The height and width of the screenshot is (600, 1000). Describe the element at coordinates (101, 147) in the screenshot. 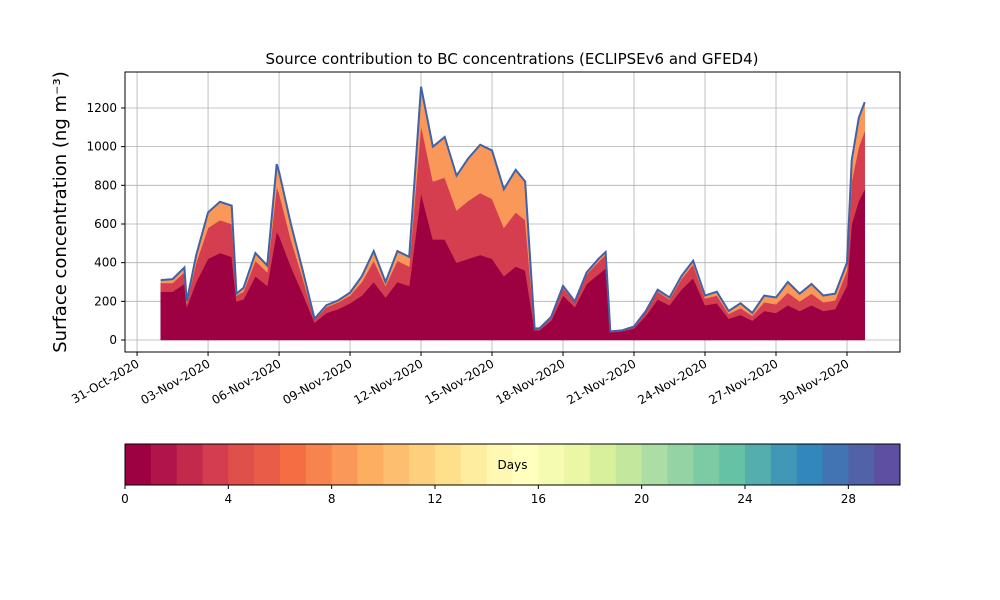

I see `y-tick-label: 1000` at that location.